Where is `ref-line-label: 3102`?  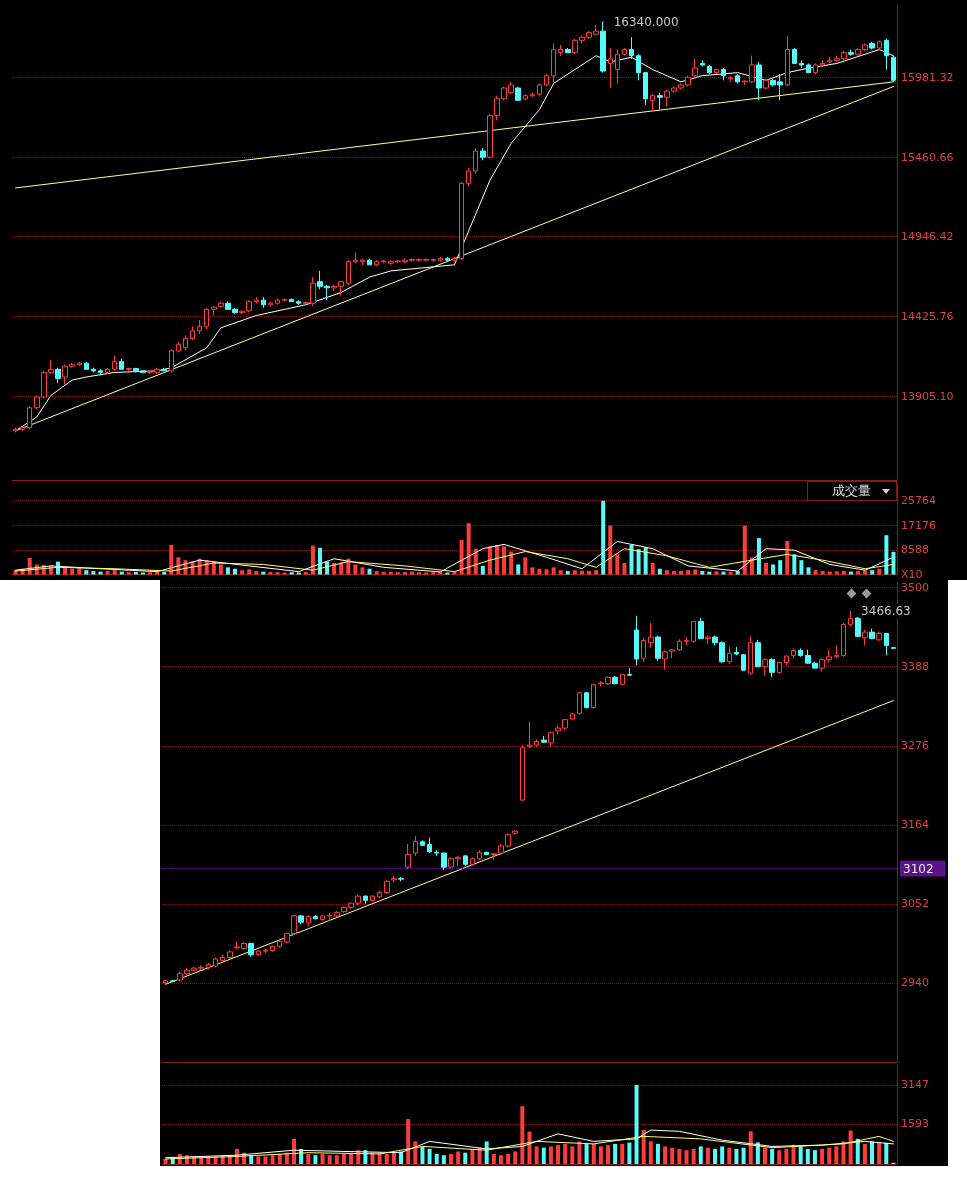 ref-line-label: 3102 is located at coordinates (918, 868).